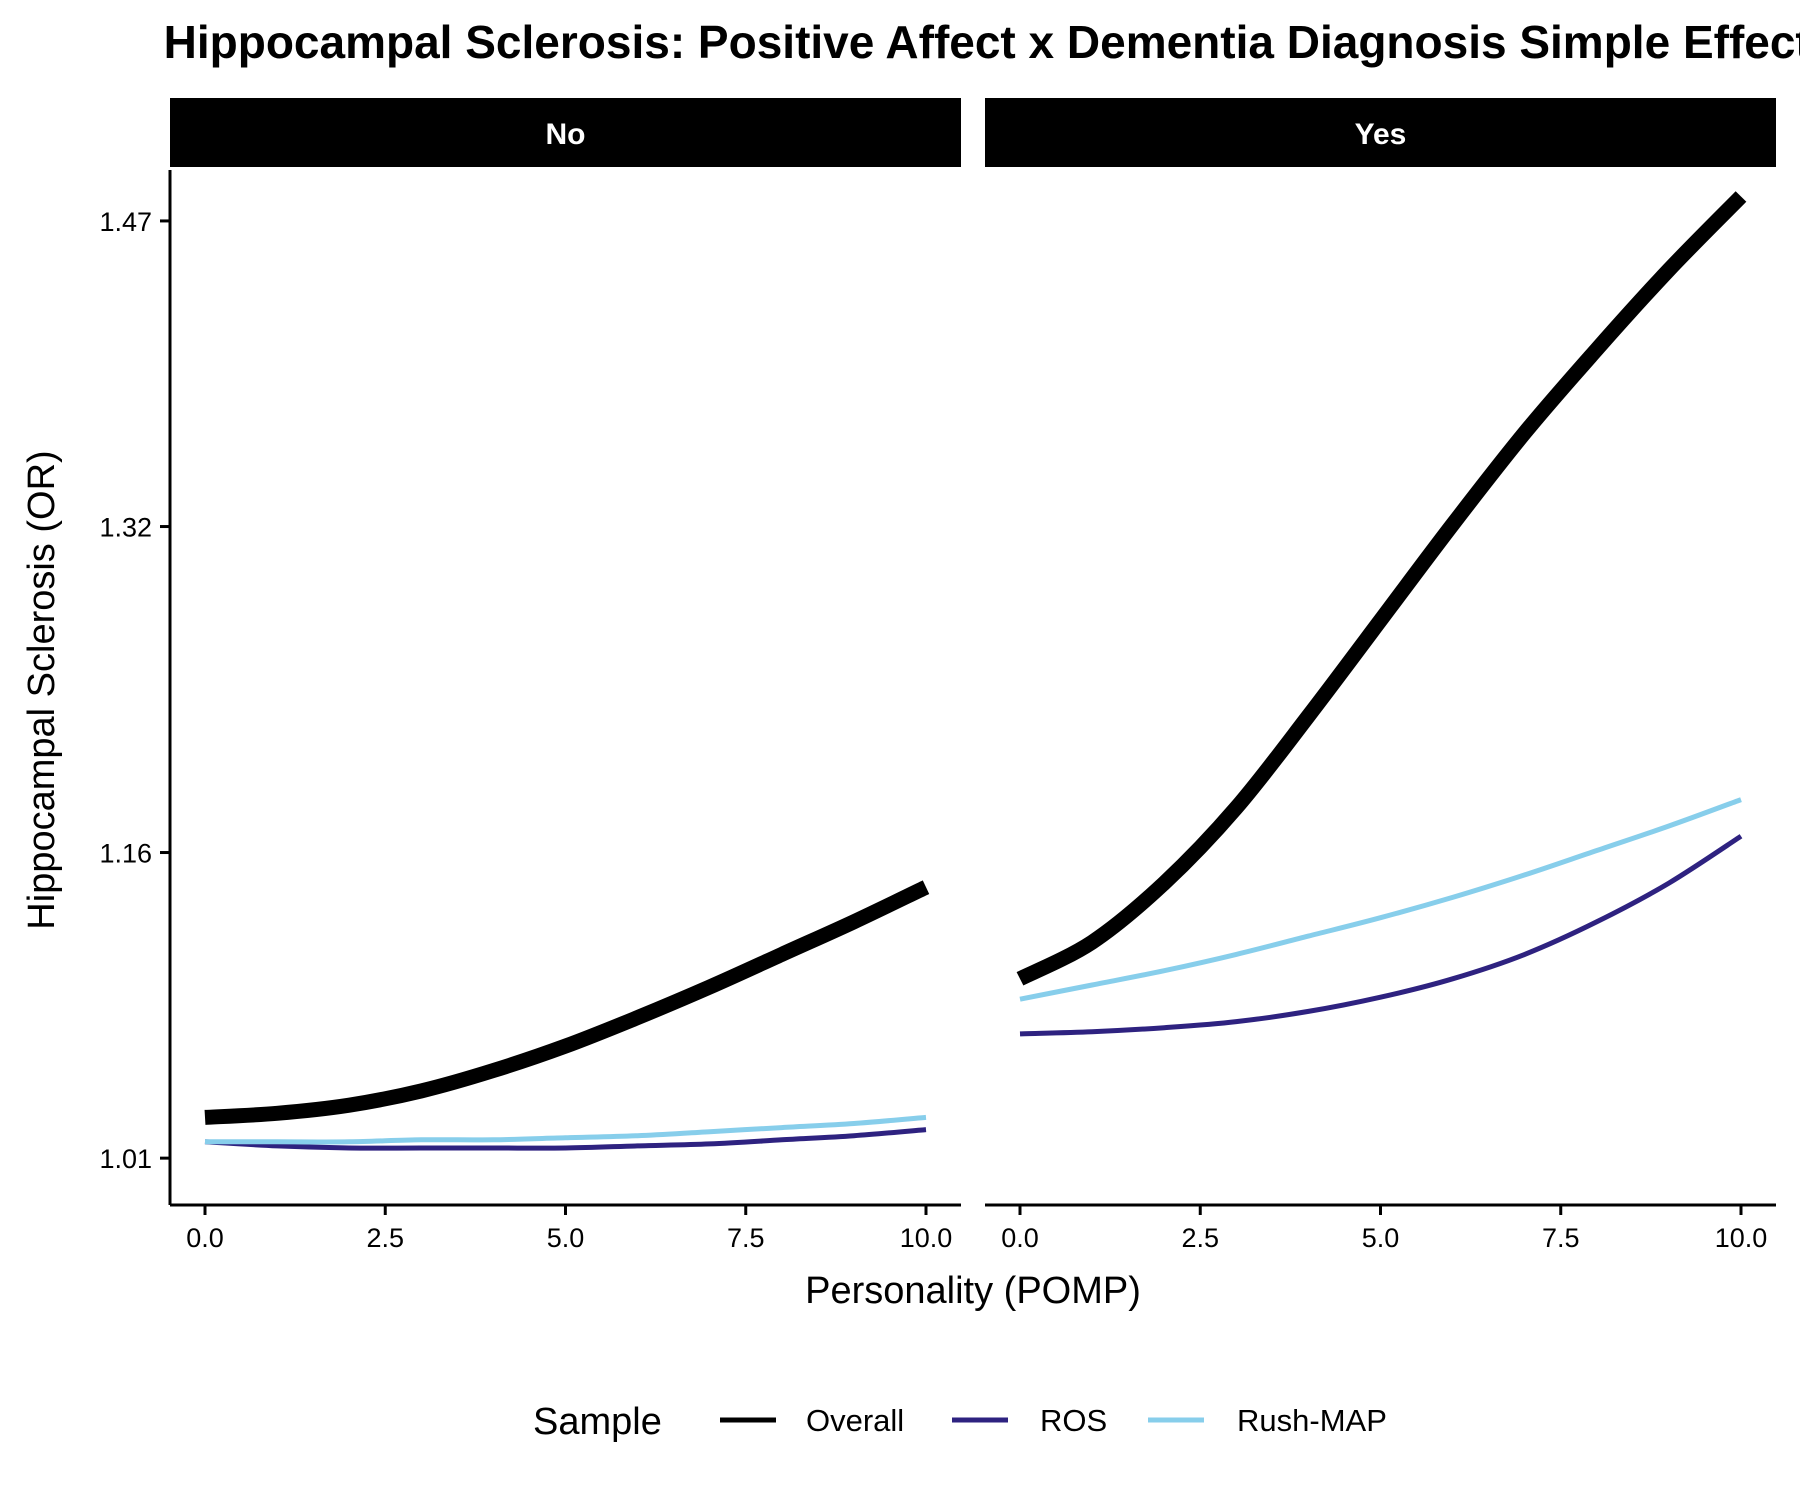 This screenshot has width=1800, height=1500. Describe the element at coordinates (1073, 1420) in the screenshot. I see `legend-label-ros: ROS` at that location.